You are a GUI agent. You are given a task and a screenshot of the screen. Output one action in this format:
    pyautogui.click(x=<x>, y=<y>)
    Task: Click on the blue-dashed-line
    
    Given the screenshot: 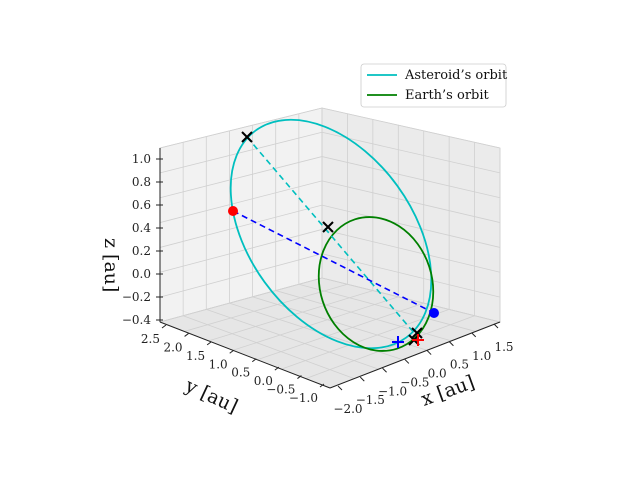 What is the action you would take?
    pyautogui.click(x=333, y=262)
    